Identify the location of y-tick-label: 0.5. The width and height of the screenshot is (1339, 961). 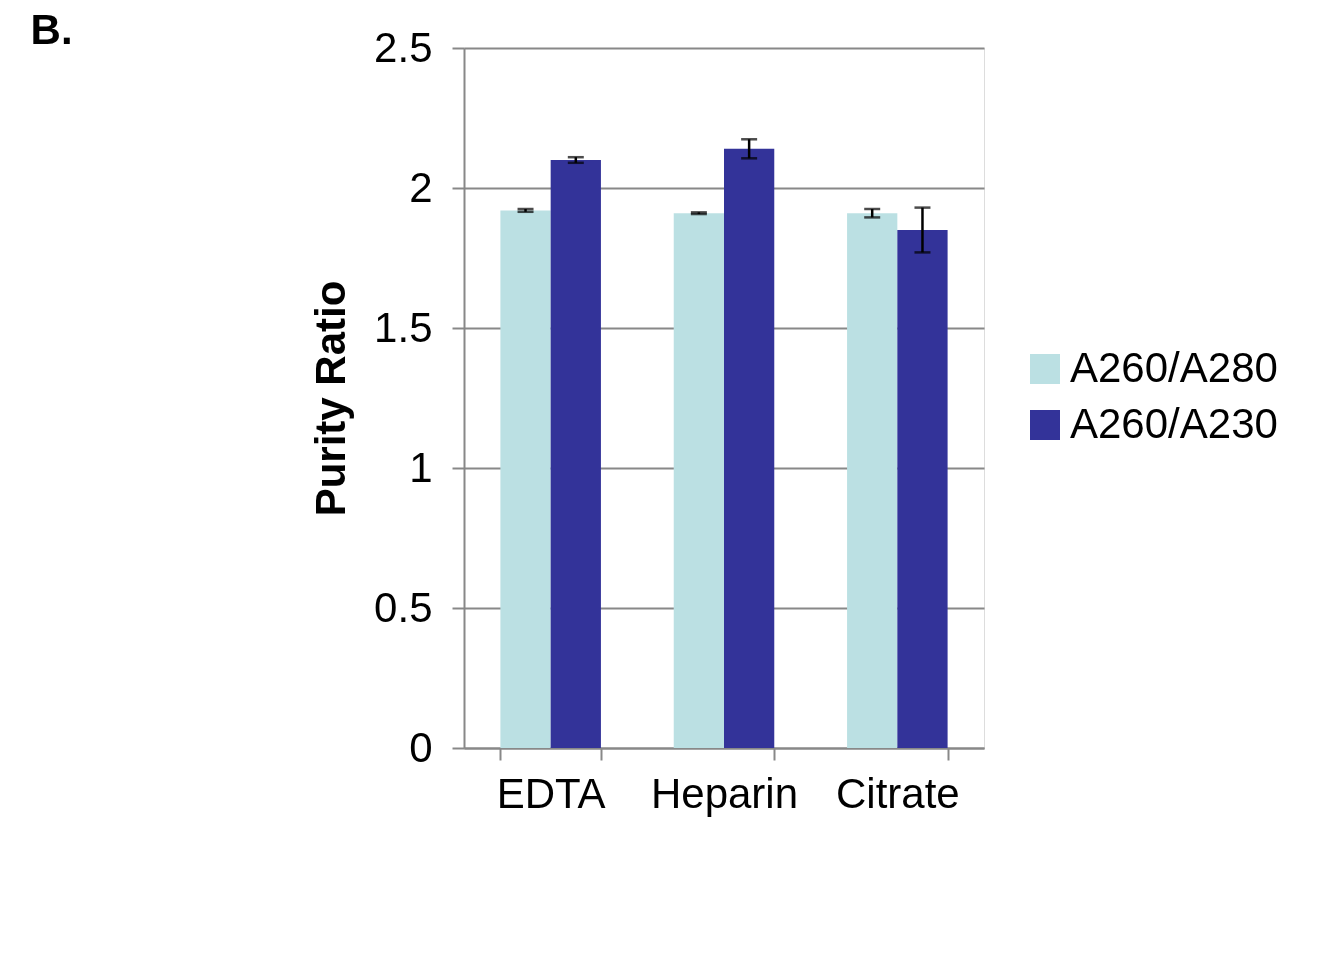
(403, 607).